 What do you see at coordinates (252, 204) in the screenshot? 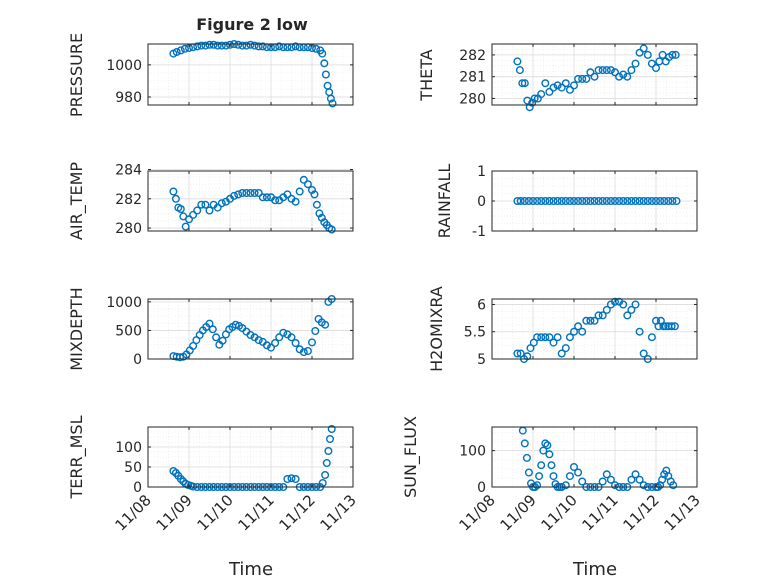
I see `data-series-air_temp` at bounding box center [252, 204].